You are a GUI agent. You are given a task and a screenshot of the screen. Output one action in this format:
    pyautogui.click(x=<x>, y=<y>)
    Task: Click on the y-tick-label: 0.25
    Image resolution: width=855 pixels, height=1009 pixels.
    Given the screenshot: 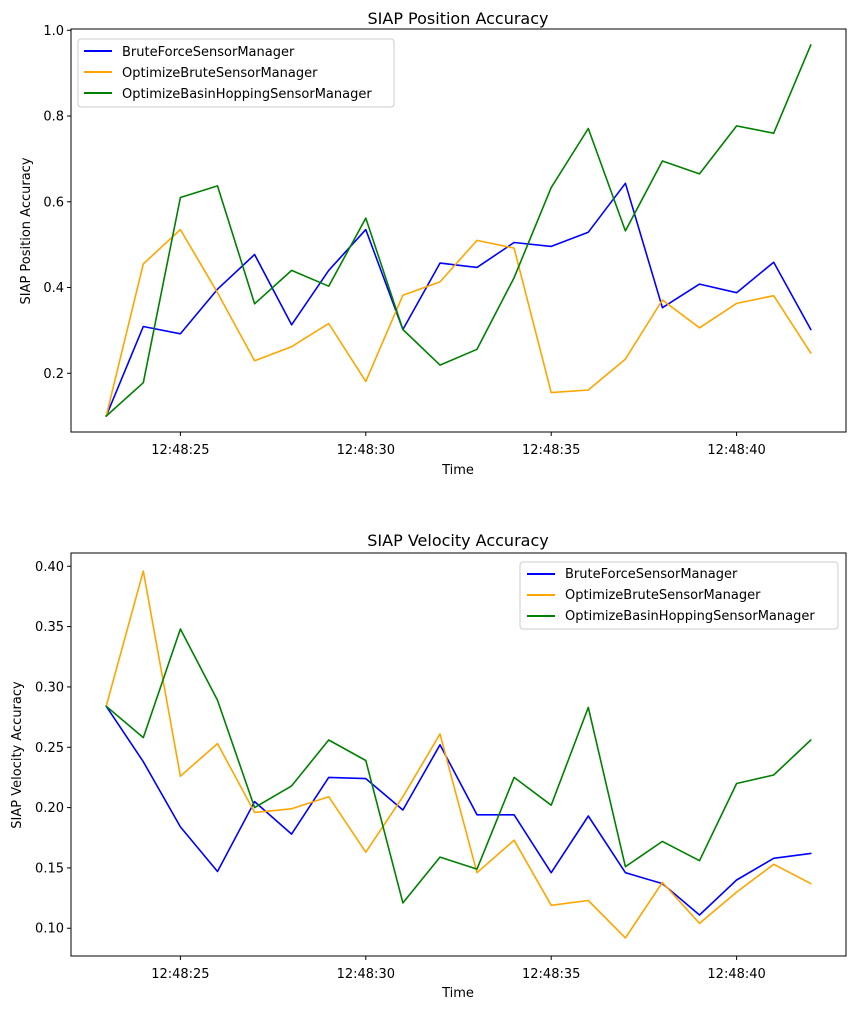 What is the action you would take?
    pyautogui.click(x=49, y=748)
    